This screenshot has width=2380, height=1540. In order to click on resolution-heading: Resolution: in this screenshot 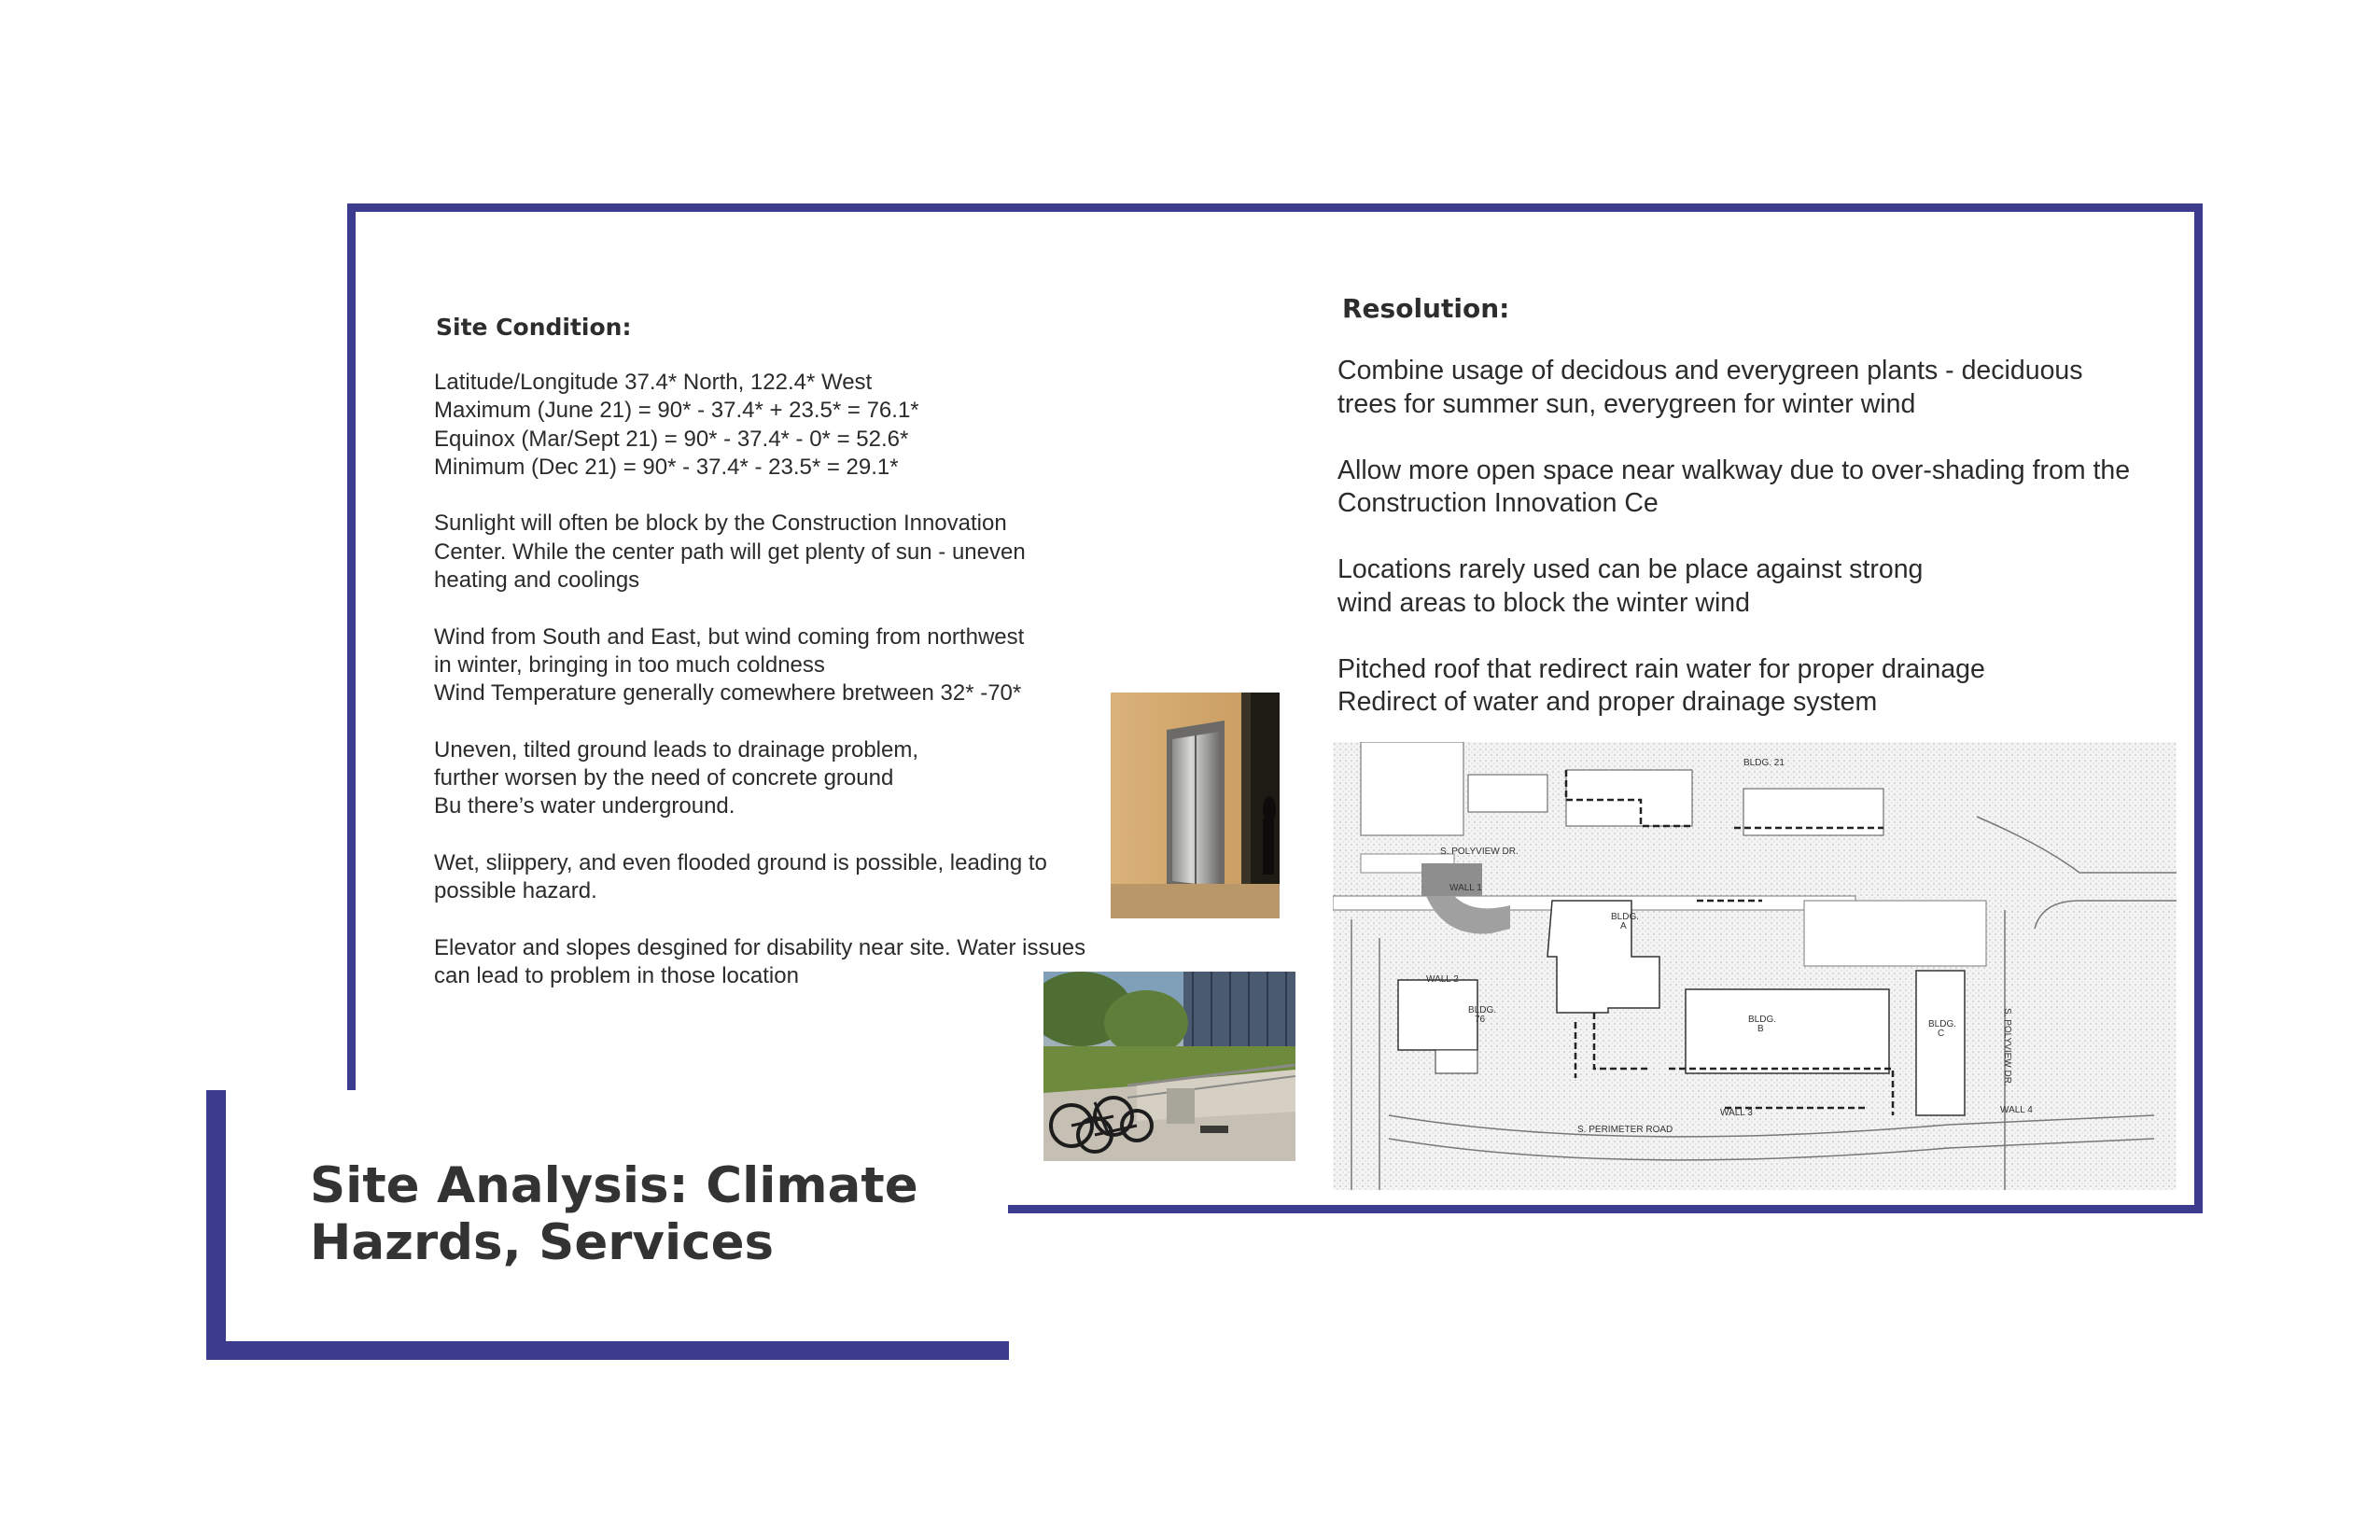, I will do `click(1426, 308)`.